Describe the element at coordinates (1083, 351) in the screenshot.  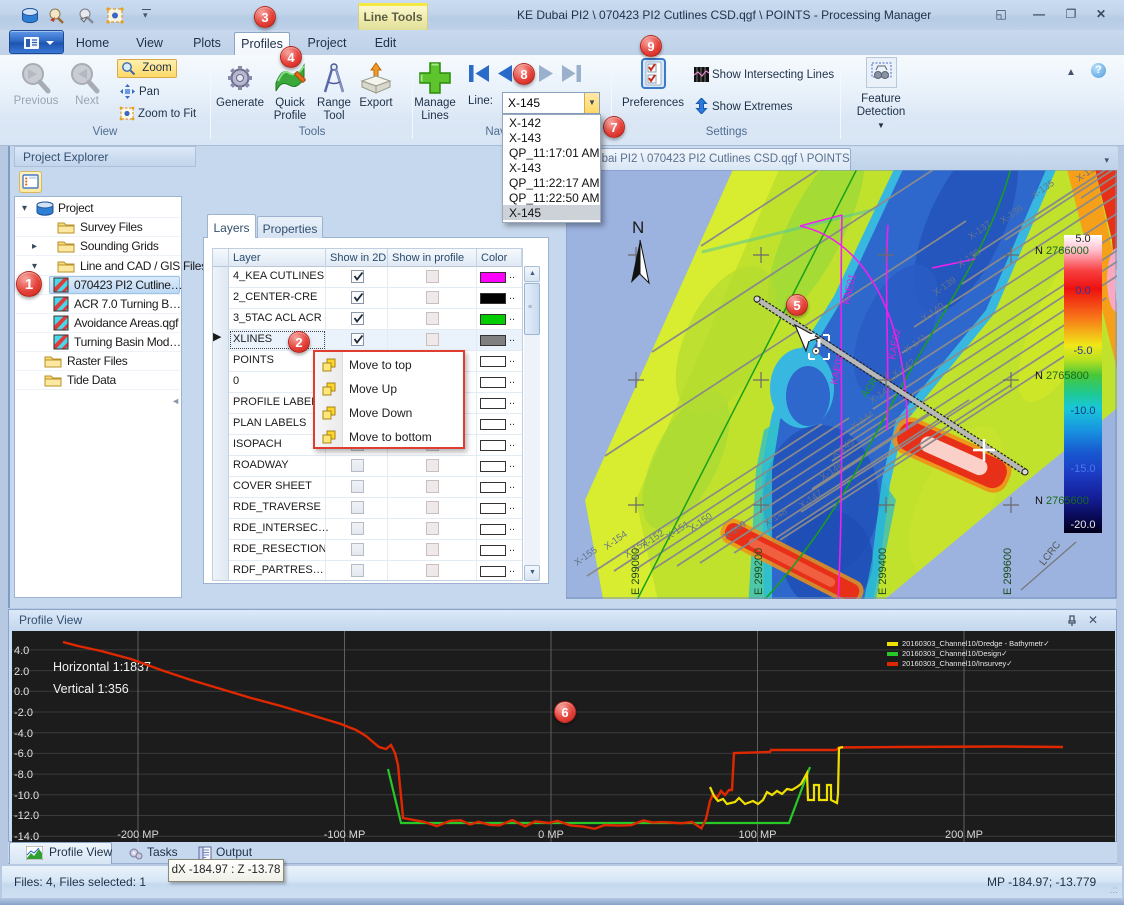
I see `svg-text: -5.0` at that location.